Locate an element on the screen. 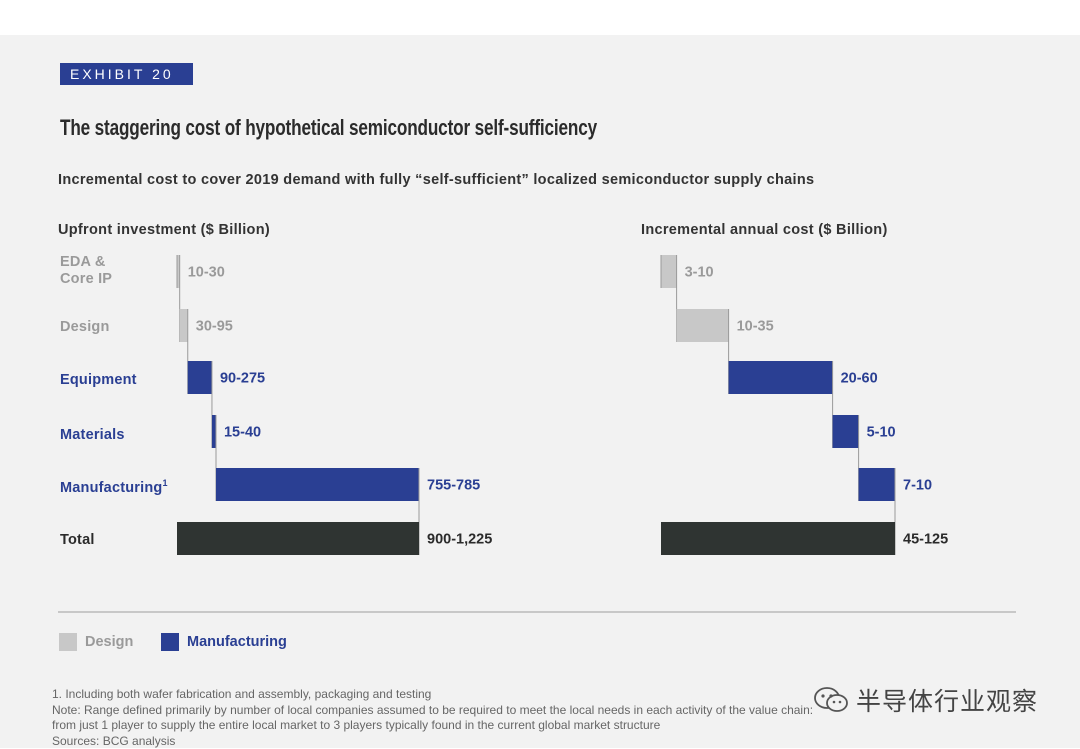 The width and height of the screenshot is (1080, 749). value-label-annual-5: 45-125 is located at coordinates (925, 540).